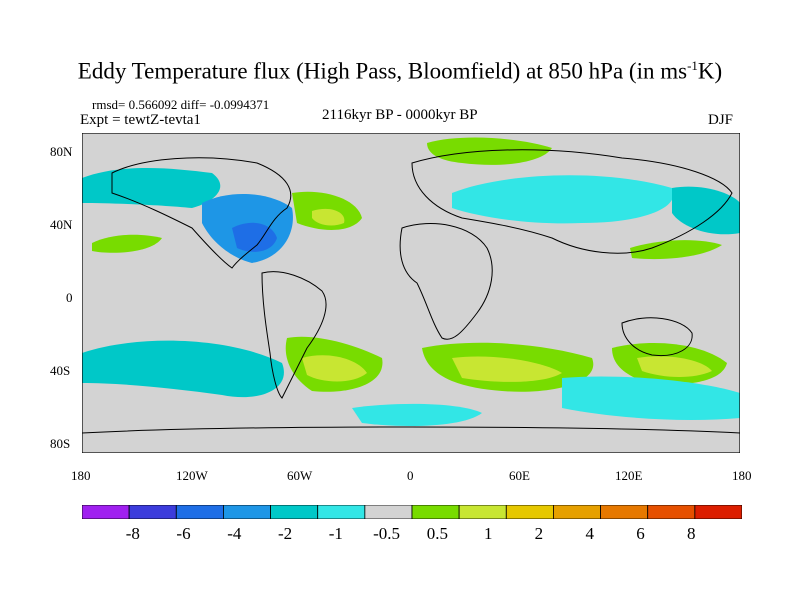 The height and width of the screenshot is (600, 800). I want to click on colorbar-label: 4, so click(589, 533).